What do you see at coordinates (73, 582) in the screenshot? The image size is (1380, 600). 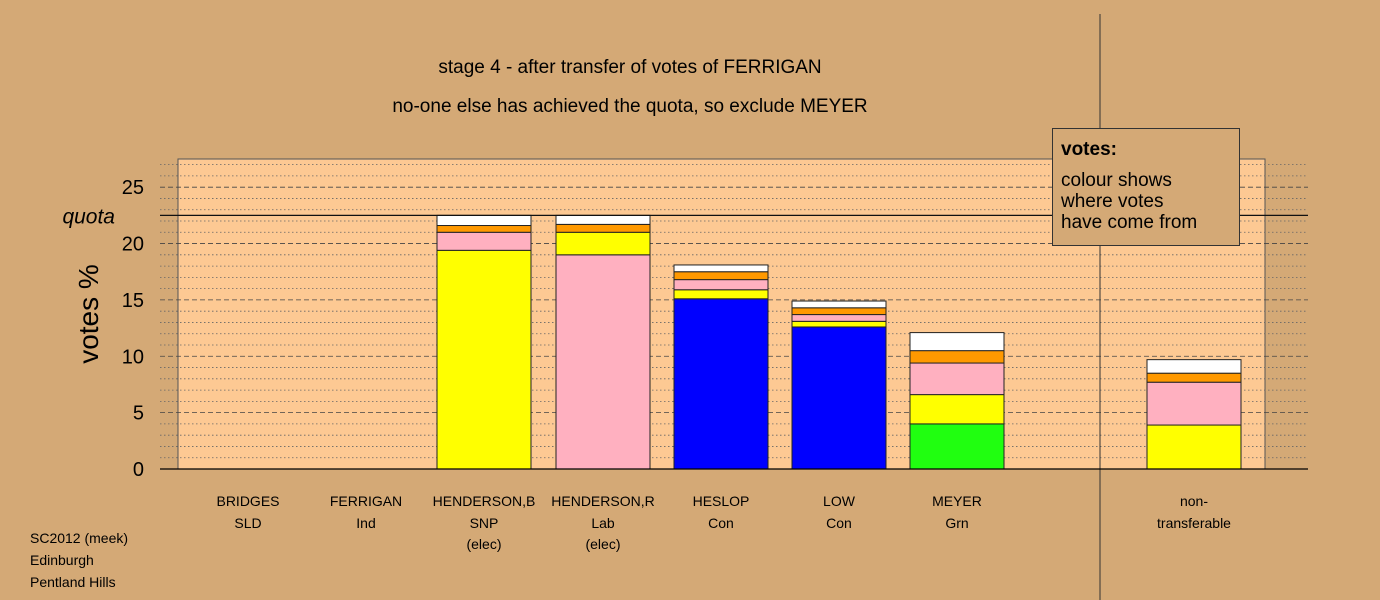 I see `footer-ward: Pentland Hills` at bounding box center [73, 582].